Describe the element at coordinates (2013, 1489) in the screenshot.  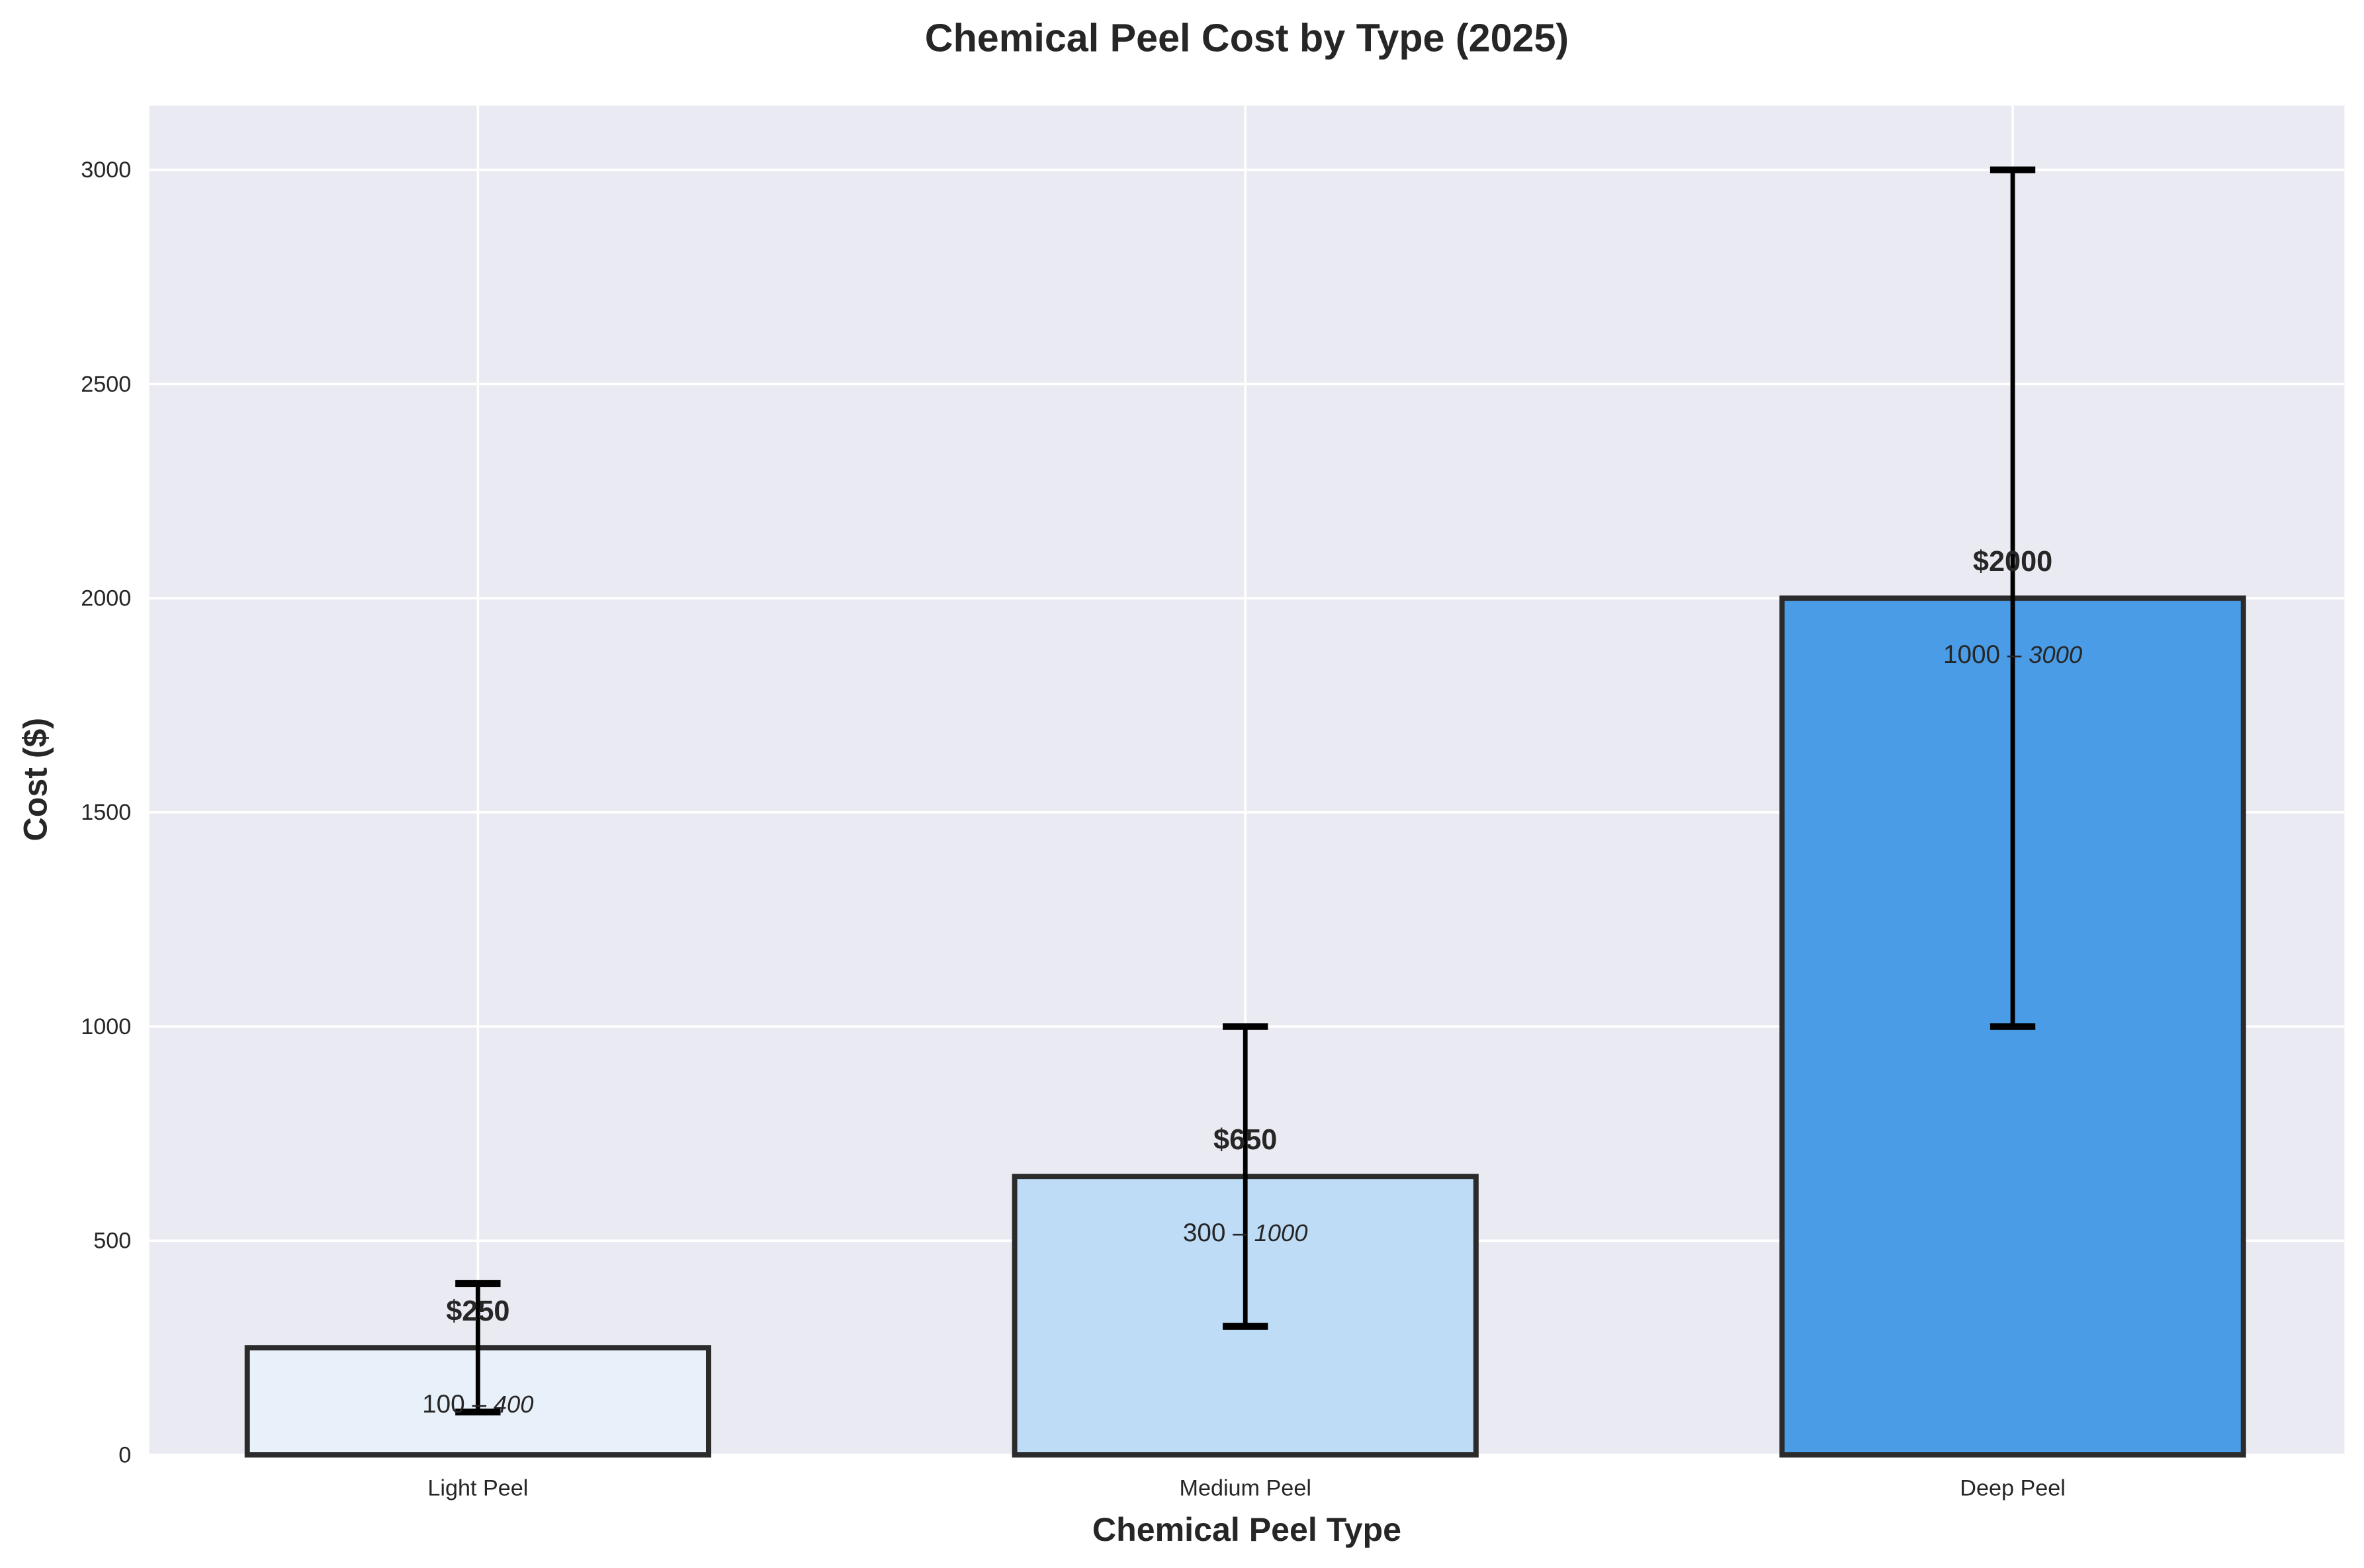
I see `x-tick-label: Deep Peel` at that location.